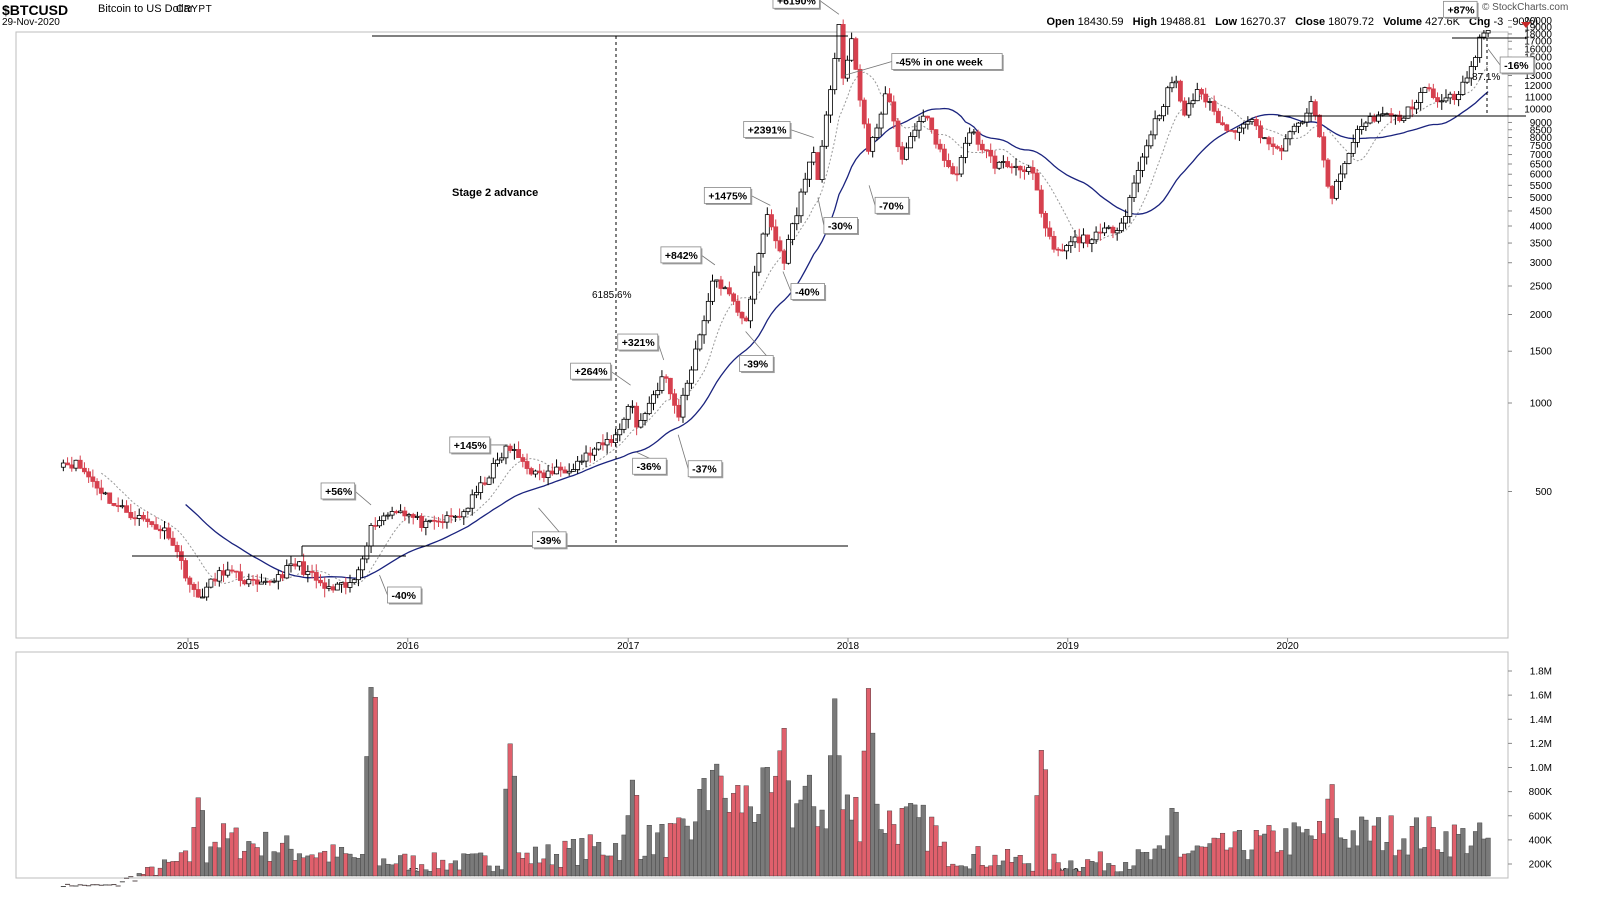 The image size is (1600, 900). I want to click on recent-percent-label: 87.1%, so click(1486, 77).